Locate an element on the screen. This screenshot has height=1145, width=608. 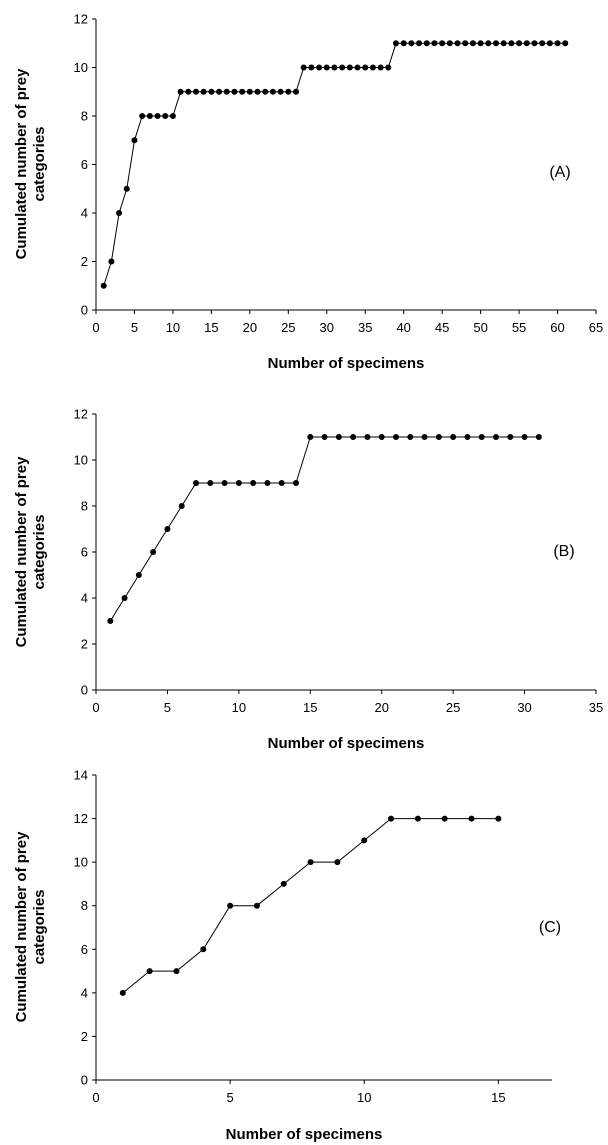
y-tick-label: 2 is located at coordinates (84, 261).